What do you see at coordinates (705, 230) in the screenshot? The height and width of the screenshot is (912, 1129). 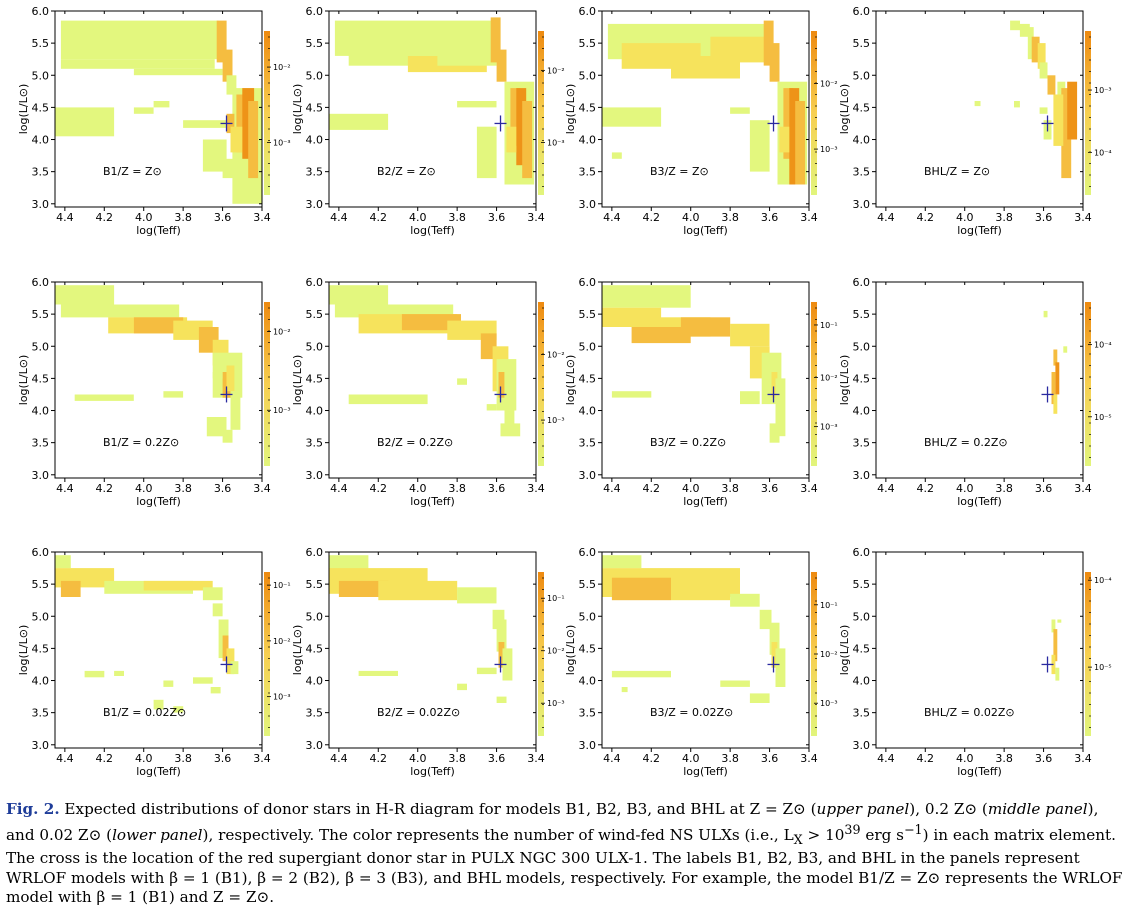 I see `x-axis-label: log(Teff)` at bounding box center [705, 230].